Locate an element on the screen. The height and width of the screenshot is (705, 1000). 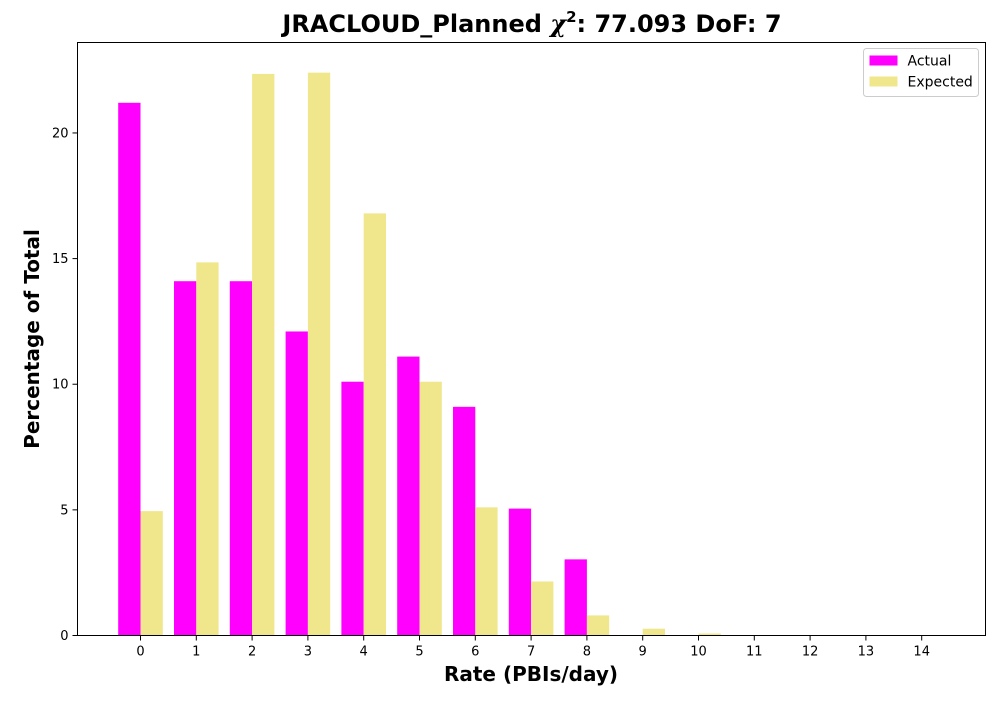
x-axis-label: Rate (PBIs/day) is located at coordinates (531, 674).